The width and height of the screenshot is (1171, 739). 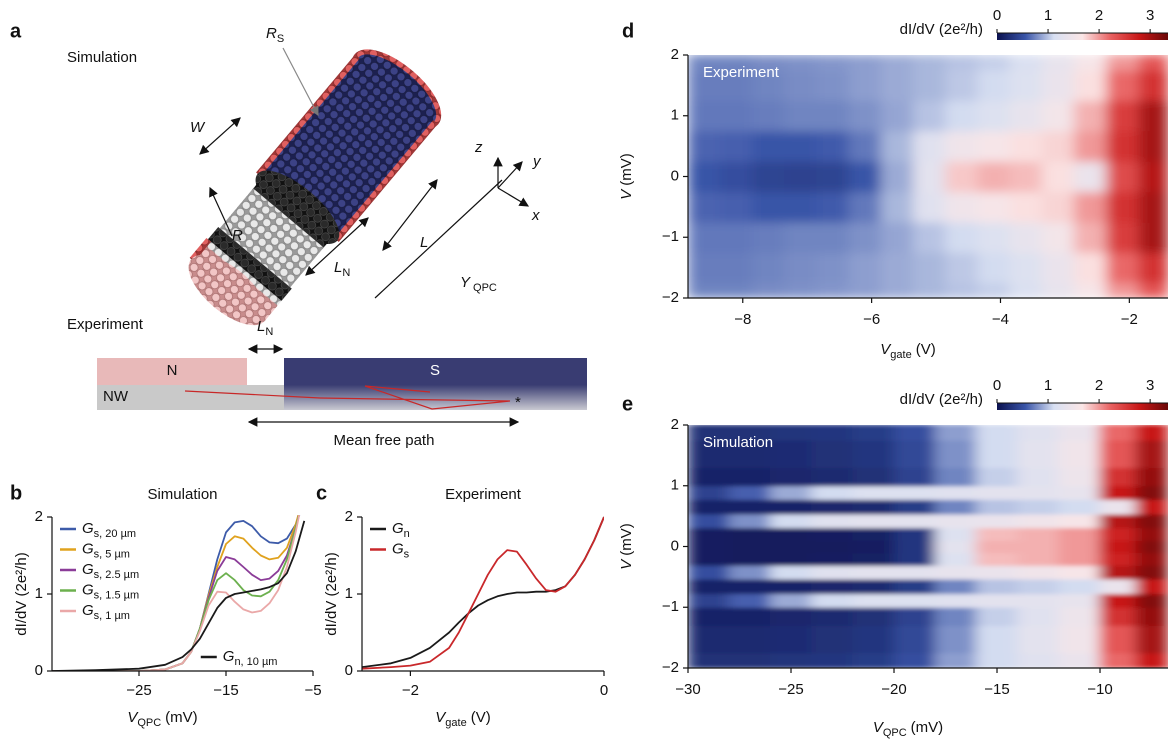 I want to click on star: *, so click(x=518, y=402).